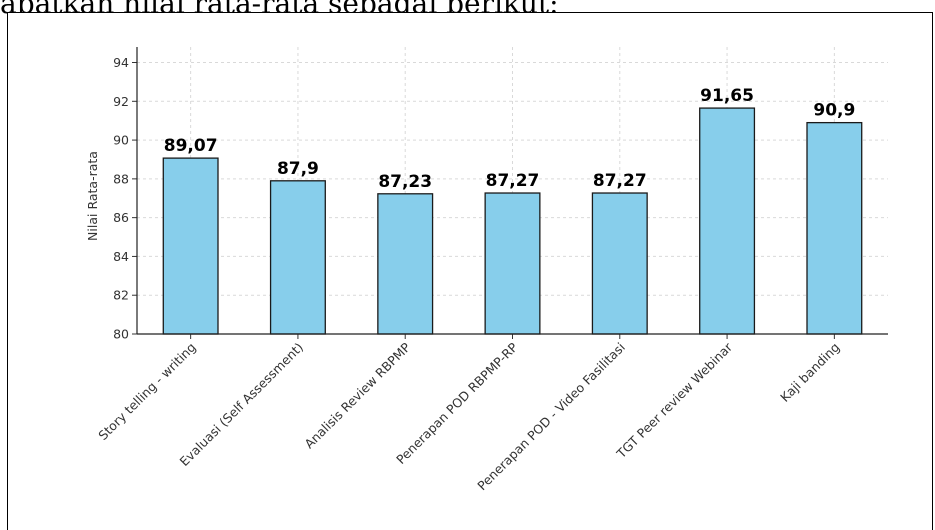 The image size is (935, 530). What do you see at coordinates (147, 392) in the screenshot?
I see `x-tick-label: Story telling - writing` at bounding box center [147, 392].